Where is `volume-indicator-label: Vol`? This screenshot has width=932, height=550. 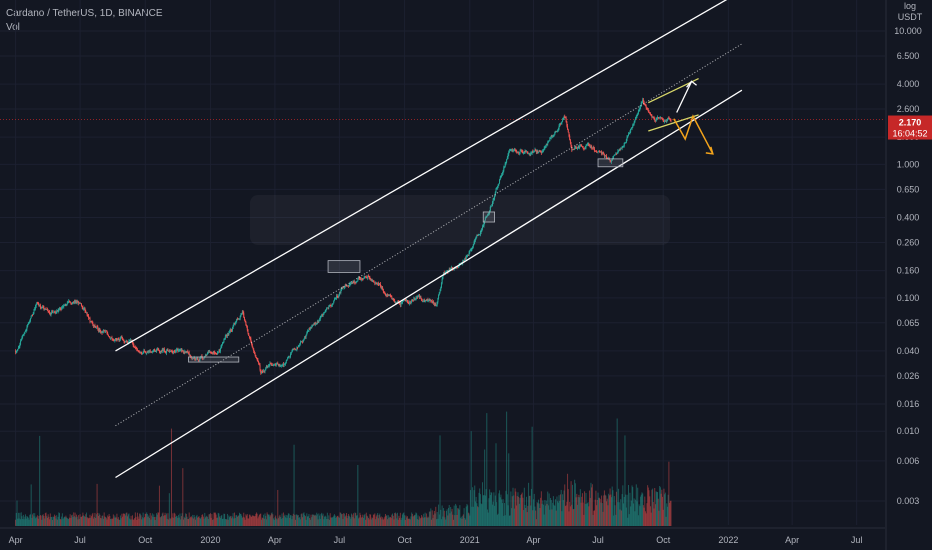 volume-indicator-label: Vol is located at coordinates (13, 27).